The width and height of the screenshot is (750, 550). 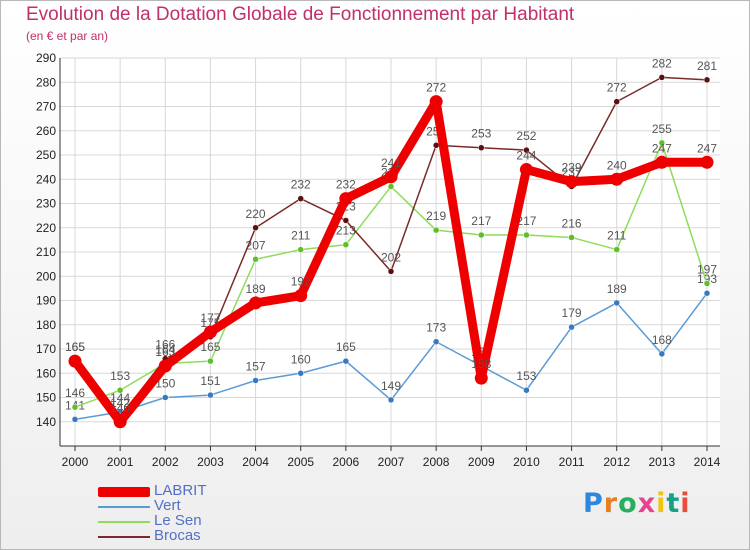 I want to click on data-label-labrit: 247, so click(x=662, y=148).